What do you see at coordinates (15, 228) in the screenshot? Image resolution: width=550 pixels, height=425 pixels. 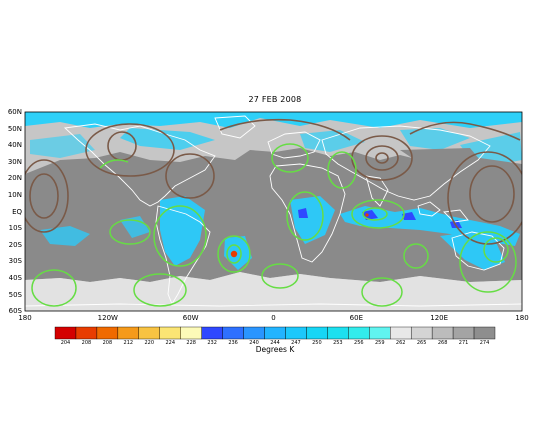 I see `lat-label: 10S` at bounding box center [15, 228].